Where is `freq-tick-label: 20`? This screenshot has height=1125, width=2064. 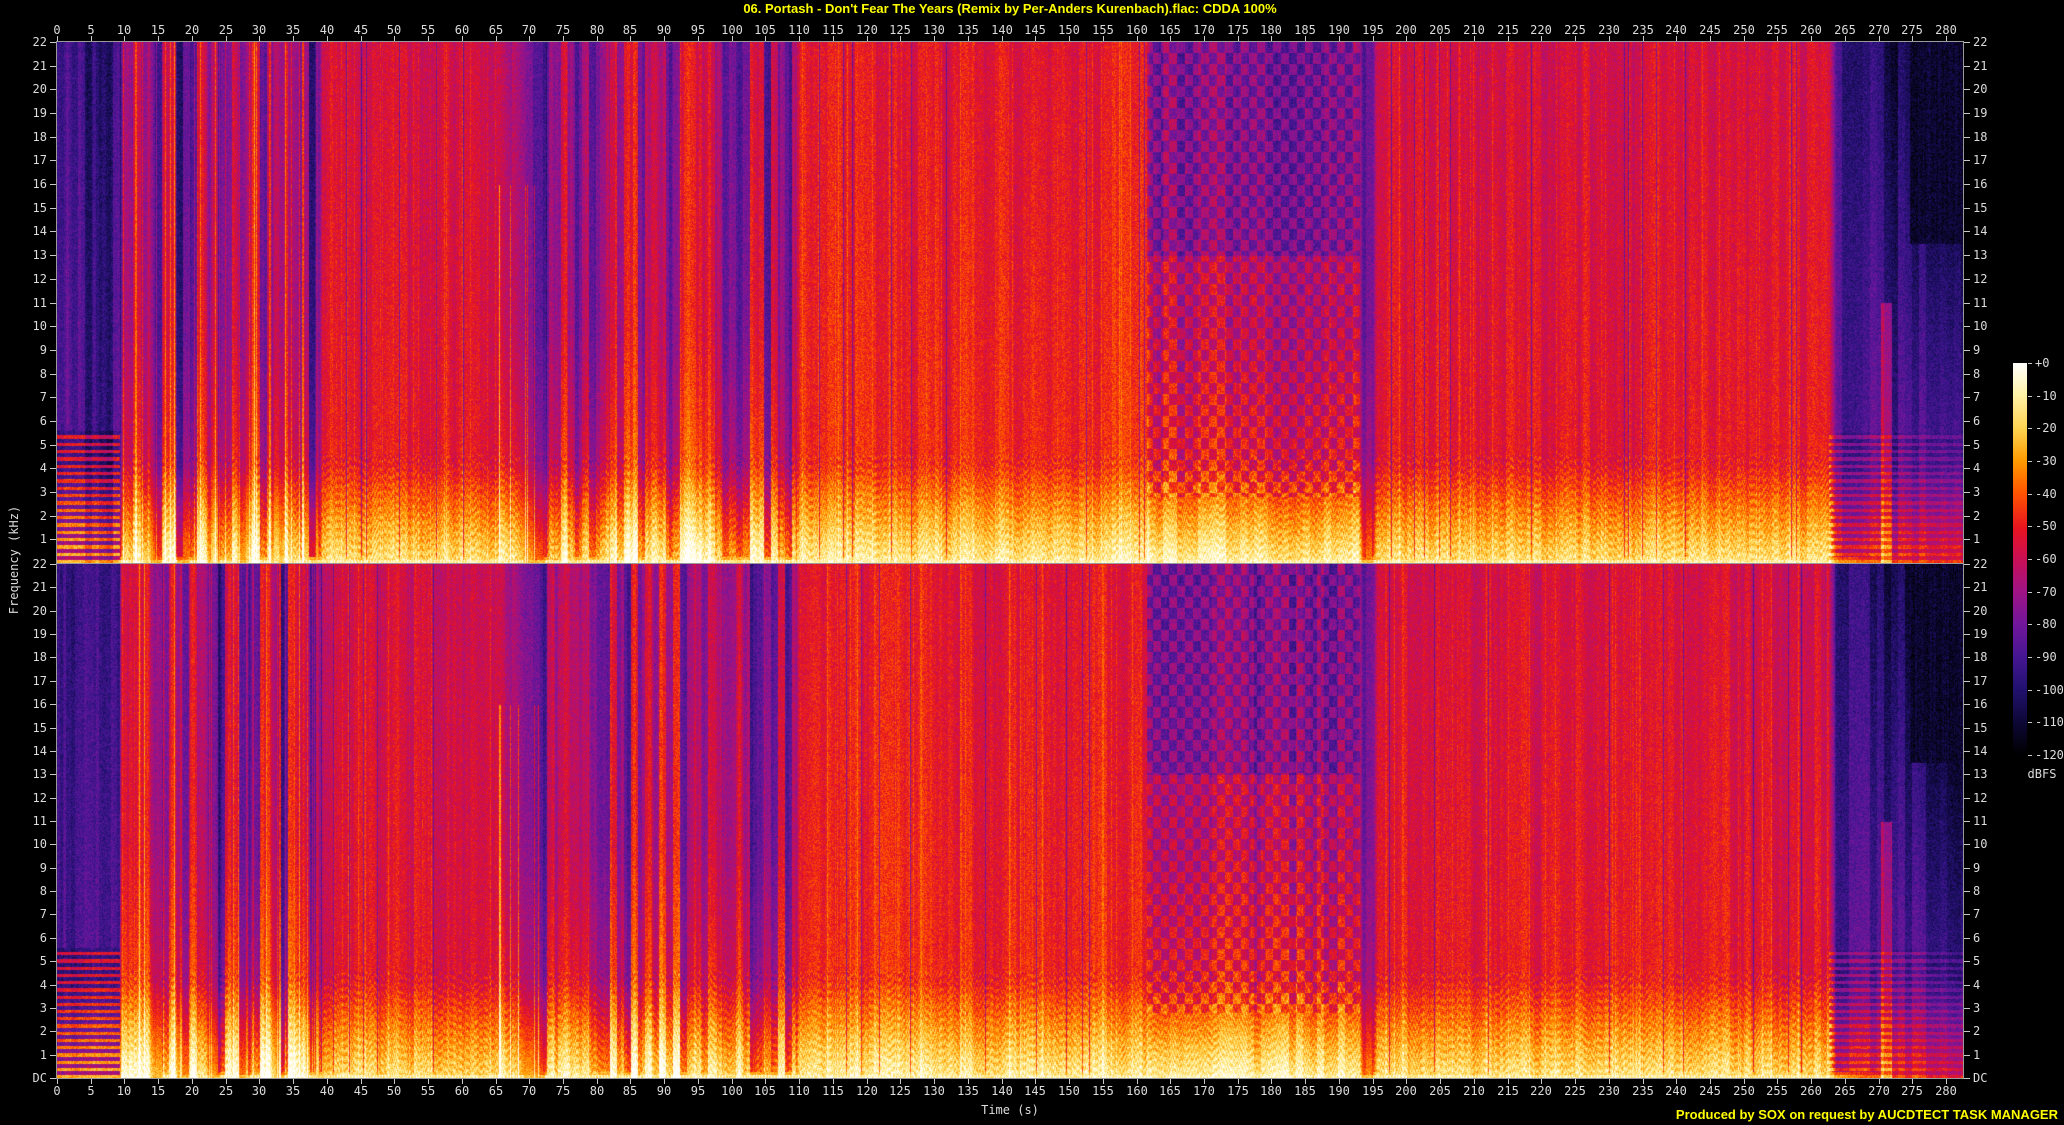 freq-tick-label: 20 is located at coordinates (1980, 89).